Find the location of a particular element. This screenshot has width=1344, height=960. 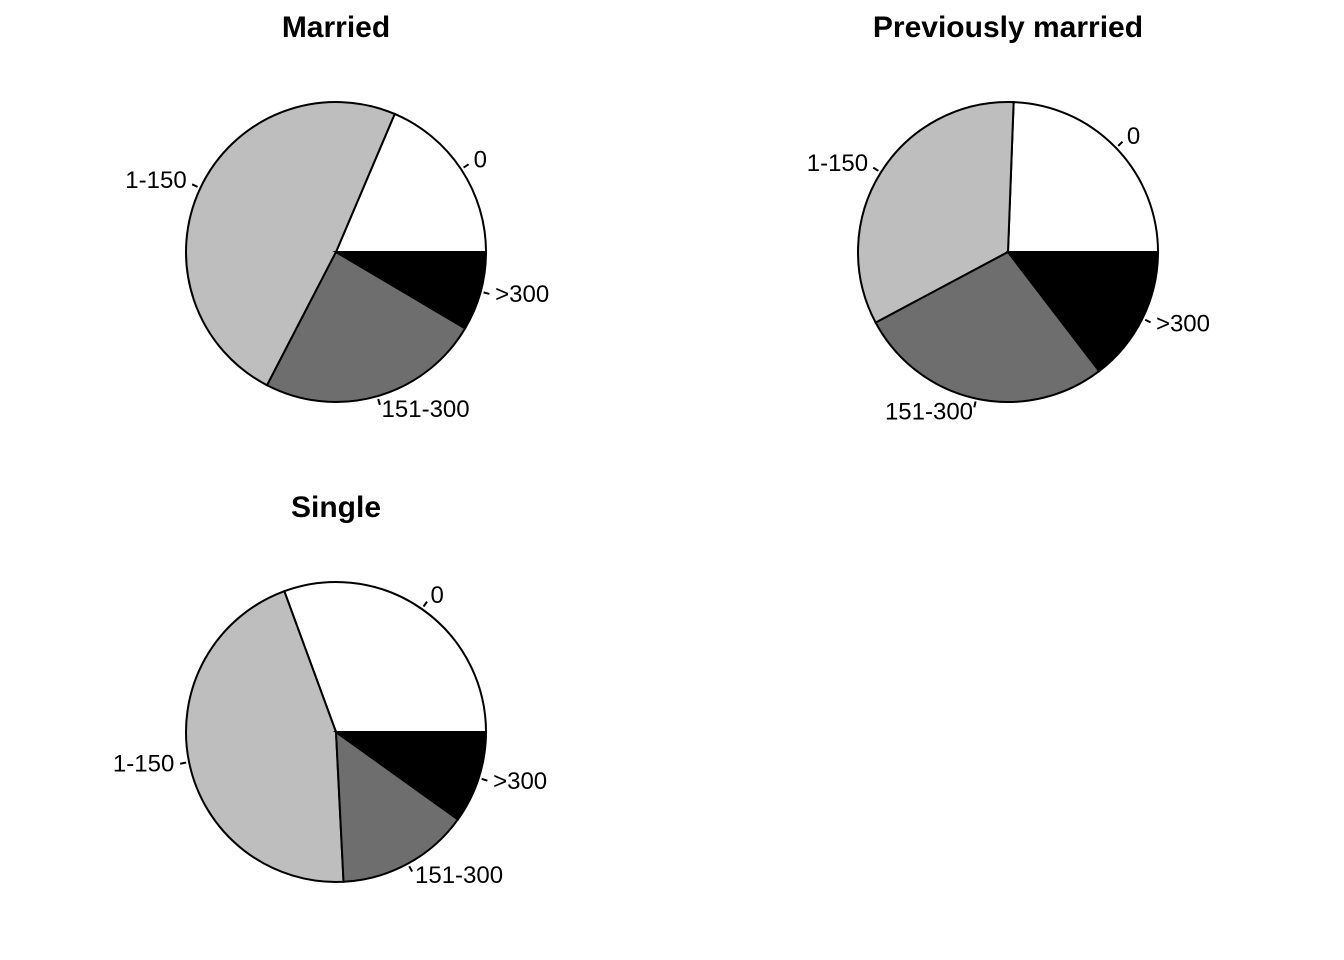

pie-title-previously-married: Previously married is located at coordinates (1008, 27).